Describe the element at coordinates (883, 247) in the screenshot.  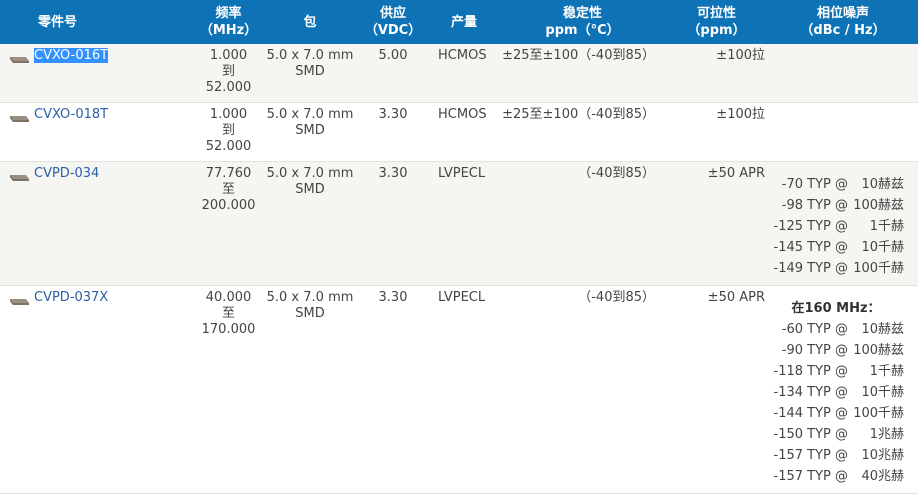
I see `noise-offset: 10千赫` at that location.